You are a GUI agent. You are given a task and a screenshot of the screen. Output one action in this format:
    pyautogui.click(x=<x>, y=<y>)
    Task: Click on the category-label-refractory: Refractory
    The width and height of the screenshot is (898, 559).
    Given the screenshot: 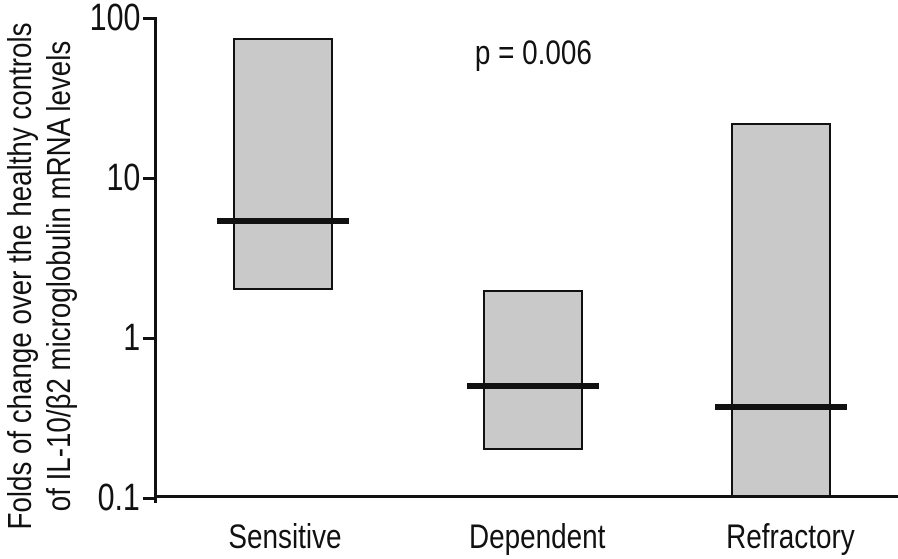 What is the action you would take?
    pyautogui.click(x=784, y=537)
    